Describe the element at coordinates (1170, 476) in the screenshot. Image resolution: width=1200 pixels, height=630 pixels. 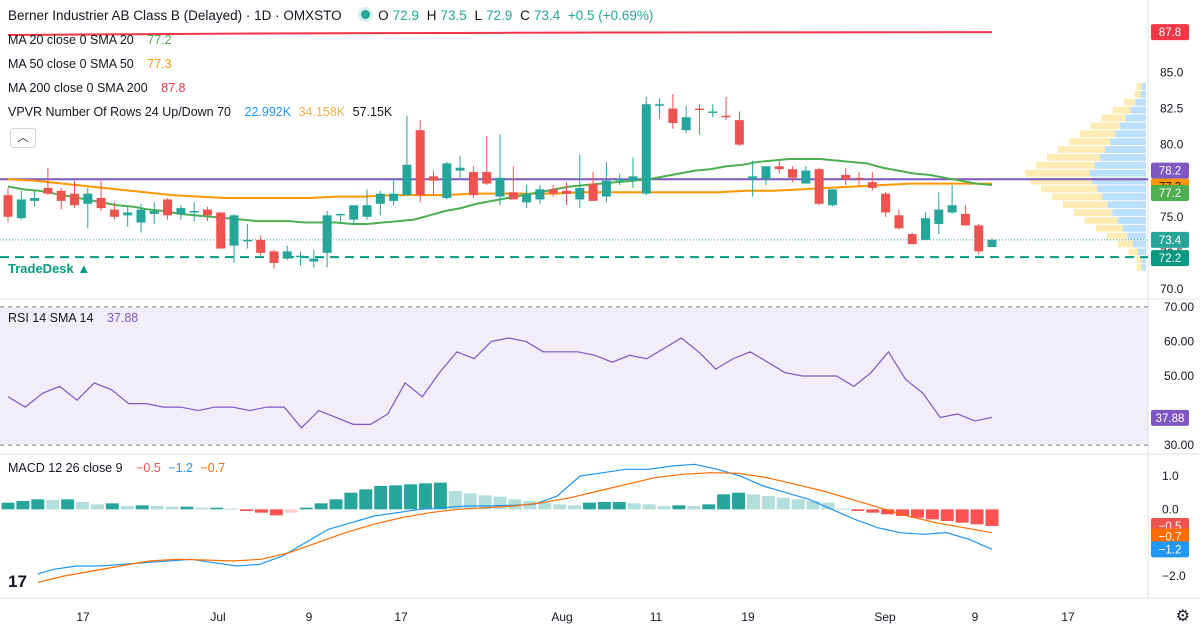
I see `macd-tick-label: 1.0` at that location.